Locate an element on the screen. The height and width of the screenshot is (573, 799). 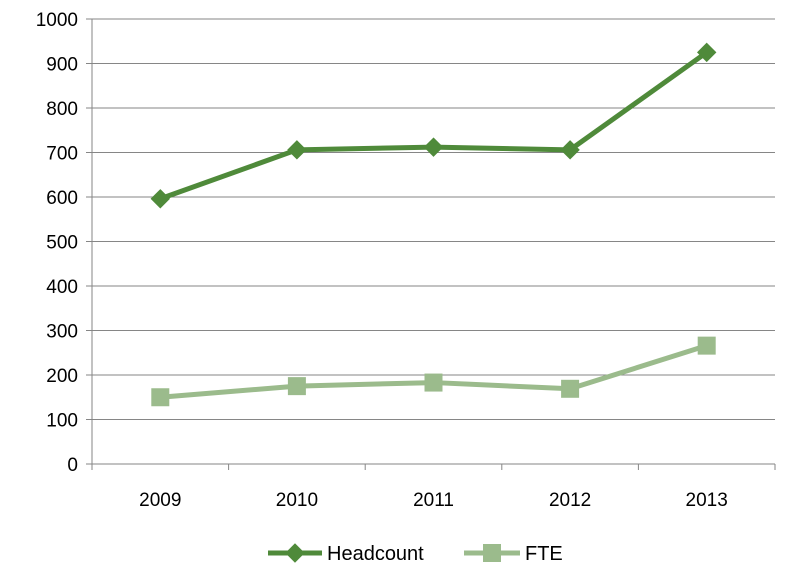
legend-label: Headcount is located at coordinates (375, 554).